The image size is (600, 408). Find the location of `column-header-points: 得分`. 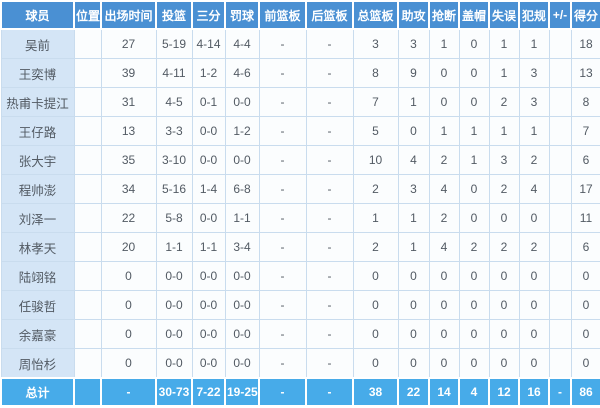

column-header-points: 得分 is located at coordinates (585, 15).